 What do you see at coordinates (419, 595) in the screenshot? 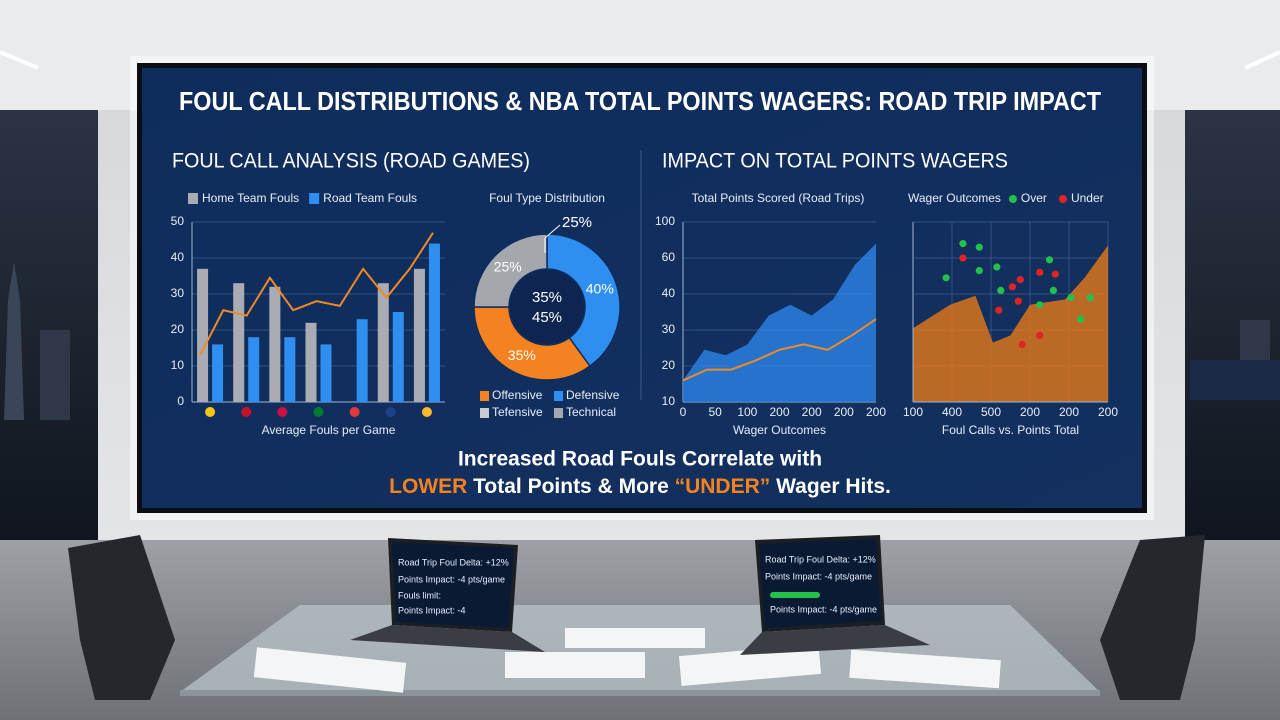
I see `laptop-text: Fouls limit:` at bounding box center [419, 595].